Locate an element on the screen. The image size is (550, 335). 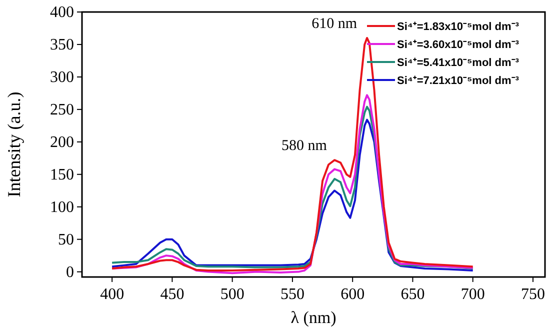
x-tick-label: 750 is located at coordinates (532, 294).